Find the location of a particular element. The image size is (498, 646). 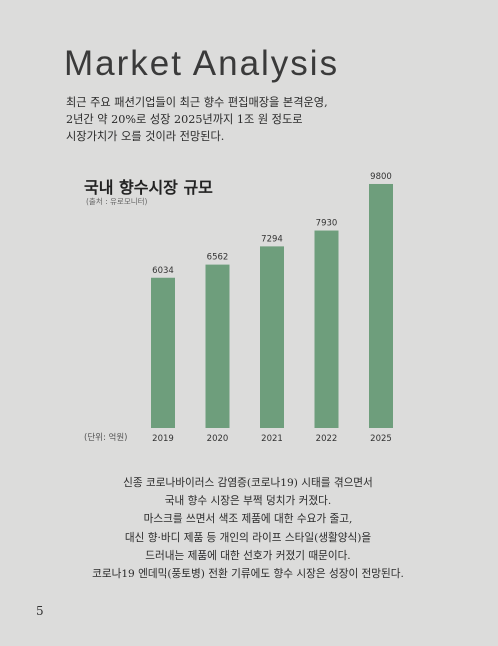

bar-2020 is located at coordinates (217, 346).